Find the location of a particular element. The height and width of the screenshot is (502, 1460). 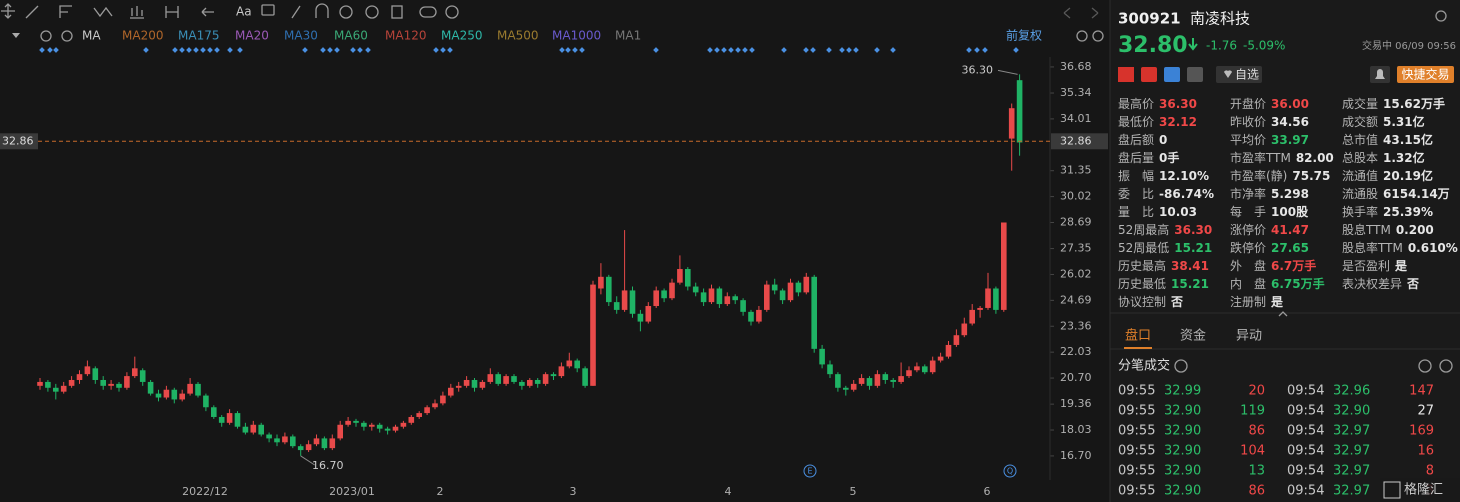

indicator-name: MA30 is located at coordinates (301, 36).